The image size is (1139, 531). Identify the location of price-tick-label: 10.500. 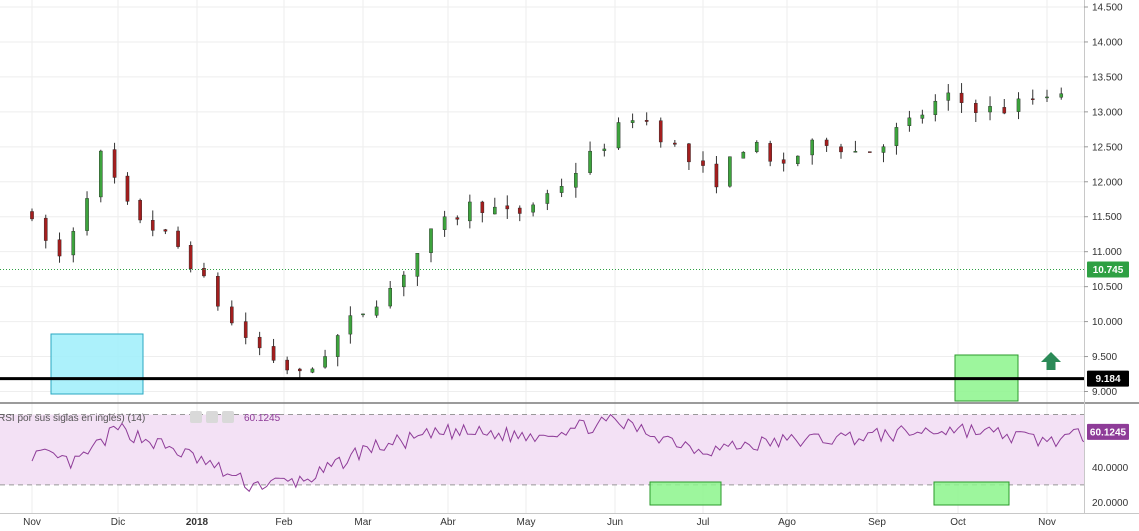
(1107, 287).